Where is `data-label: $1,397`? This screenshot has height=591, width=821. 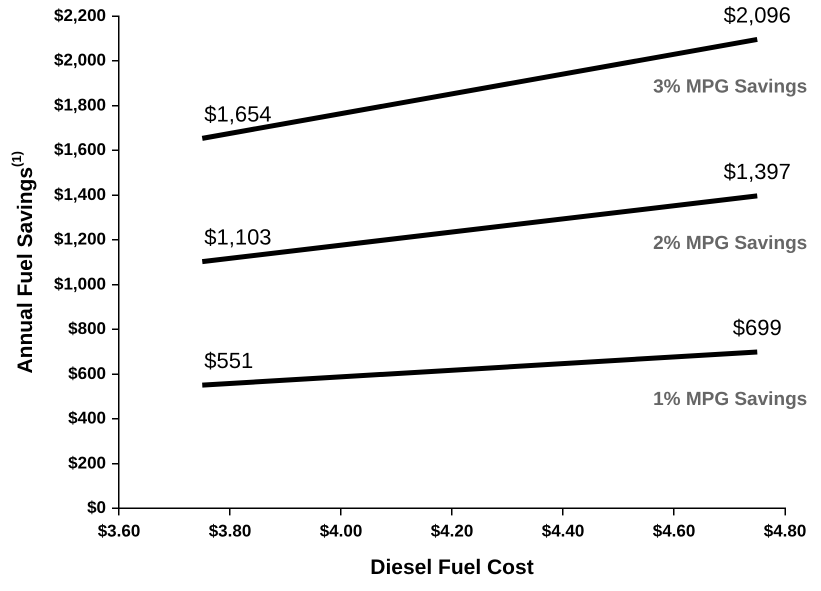
data-label: $1,397 is located at coordinates (757, 171).